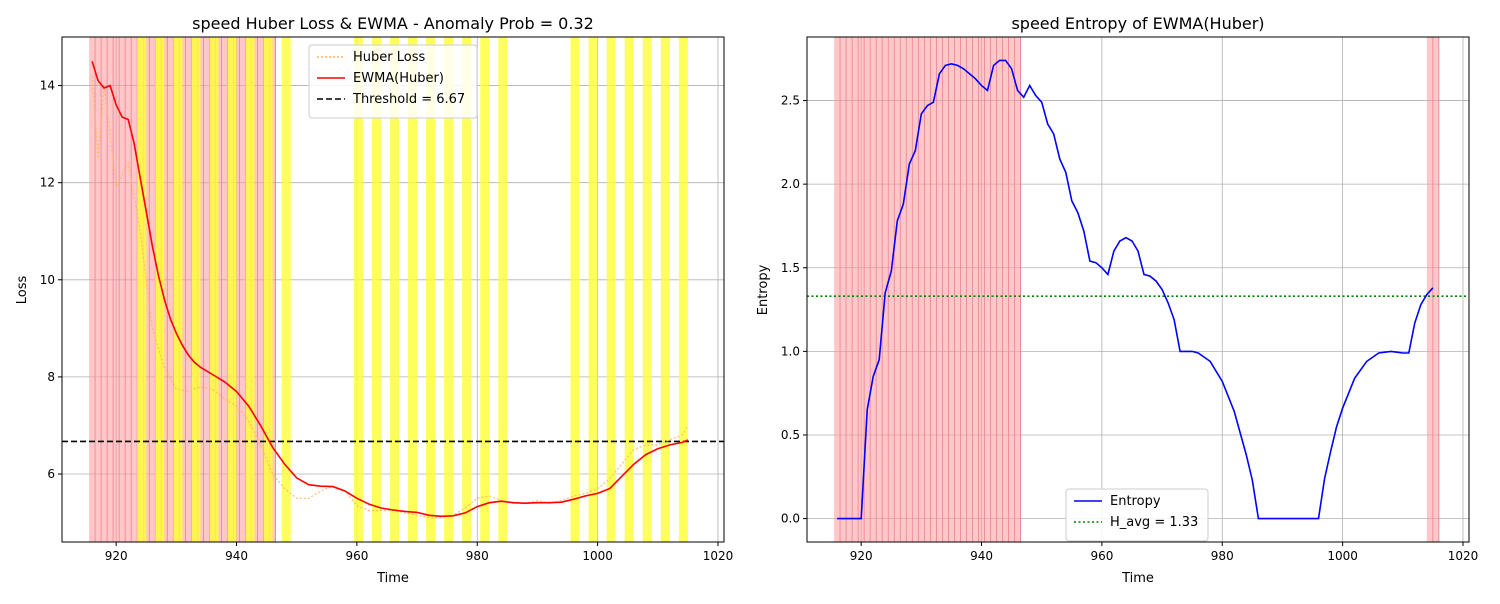  What do you see at coordinates (1135, 501) in the screenshot?
I see `legend-label: Entropy` at bounding box center [1135, 501].